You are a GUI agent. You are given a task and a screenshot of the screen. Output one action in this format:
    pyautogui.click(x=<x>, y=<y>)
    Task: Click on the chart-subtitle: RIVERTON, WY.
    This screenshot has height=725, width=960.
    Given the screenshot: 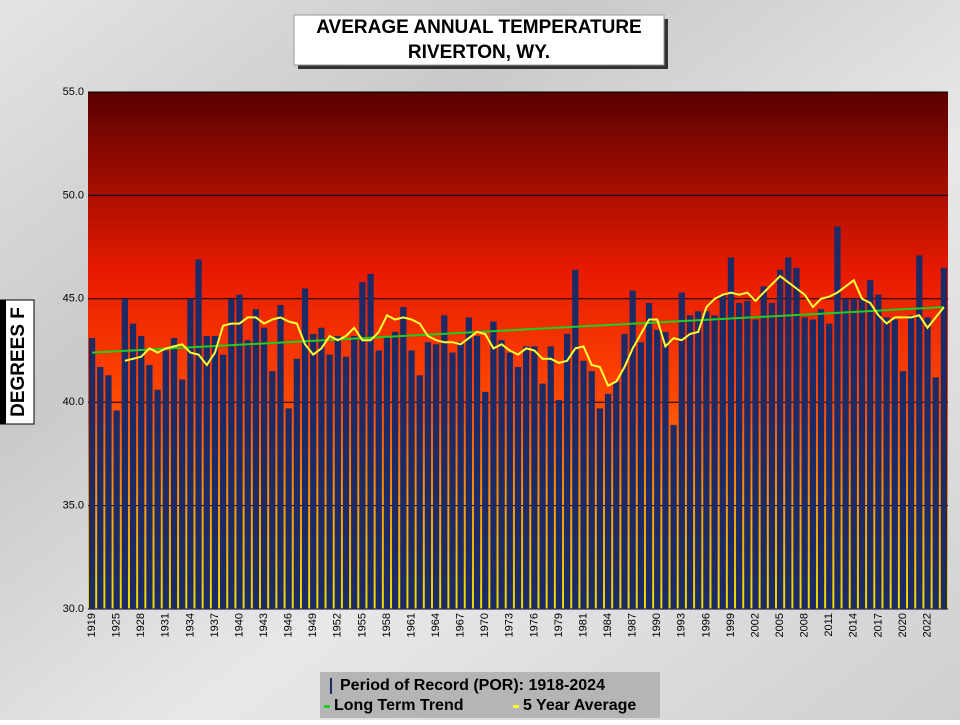 What is the action you would take?
    pyautogui.click(x=479, y=52)
    